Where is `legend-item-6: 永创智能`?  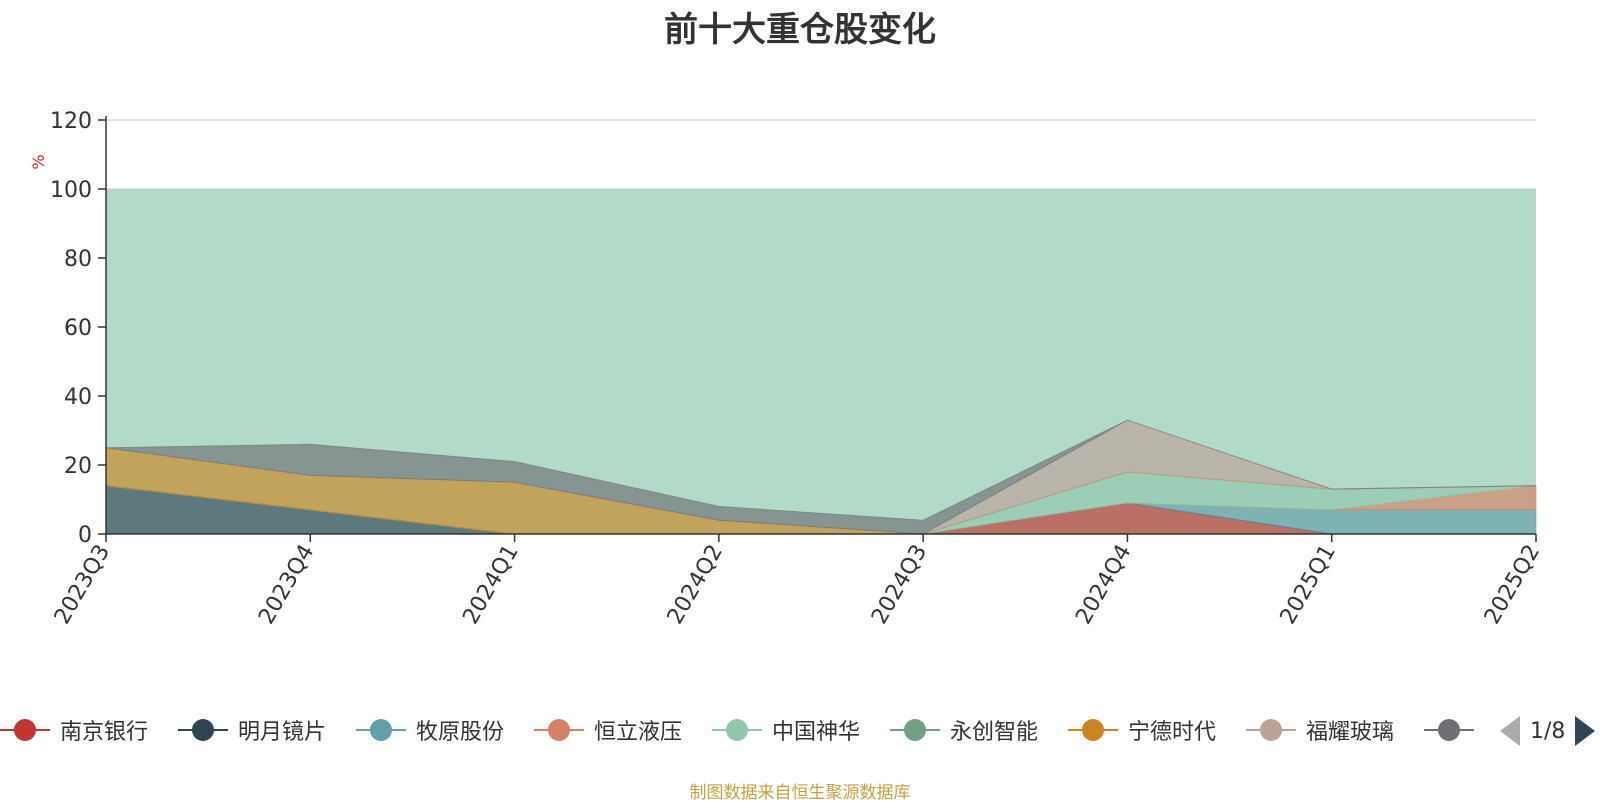
legend-item-6: 永创智能 is located at coordinates (964, 730).